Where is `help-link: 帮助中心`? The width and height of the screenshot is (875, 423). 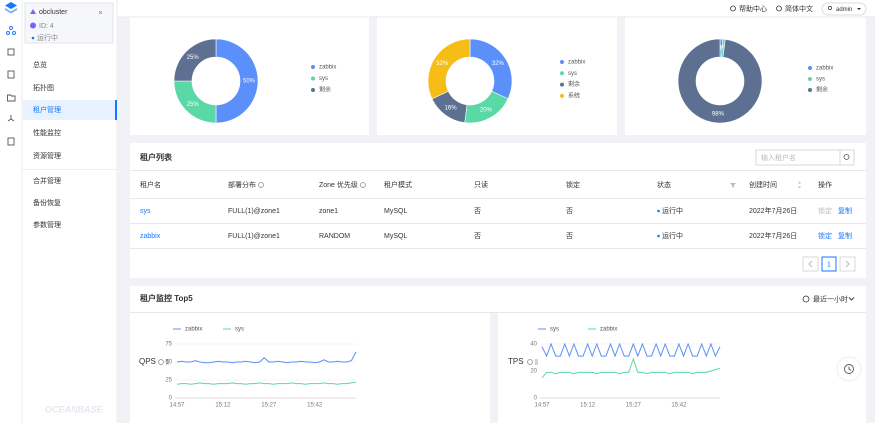
help-link: 帮助中心 is located at coordinates (753, 8).